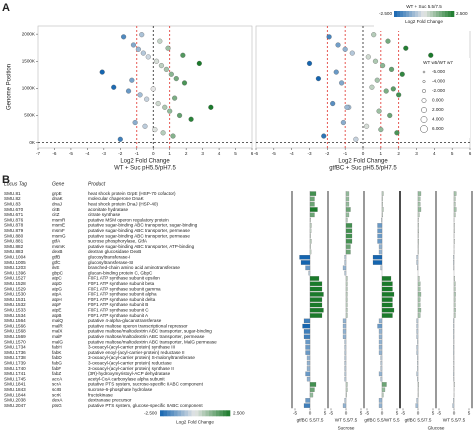 The image size is (474, 437). I want to click on x-tick-label: -6, so click(256, 153).